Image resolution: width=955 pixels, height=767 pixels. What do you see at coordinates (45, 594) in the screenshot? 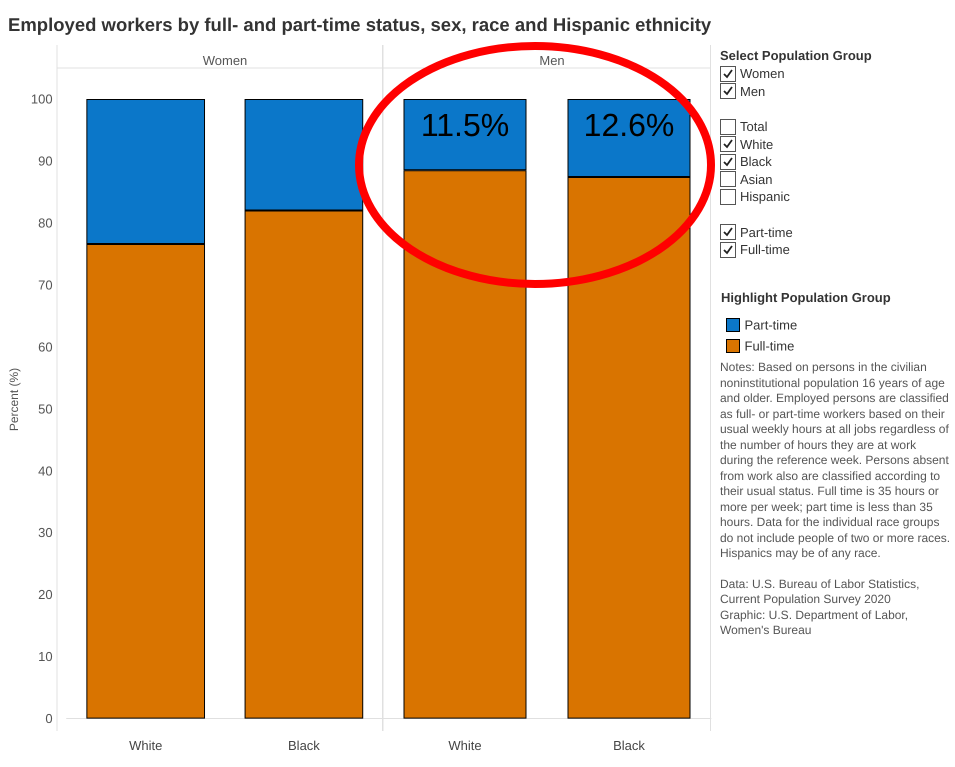
I see `y-tick-label: 20` at bounding box center [45, 594].